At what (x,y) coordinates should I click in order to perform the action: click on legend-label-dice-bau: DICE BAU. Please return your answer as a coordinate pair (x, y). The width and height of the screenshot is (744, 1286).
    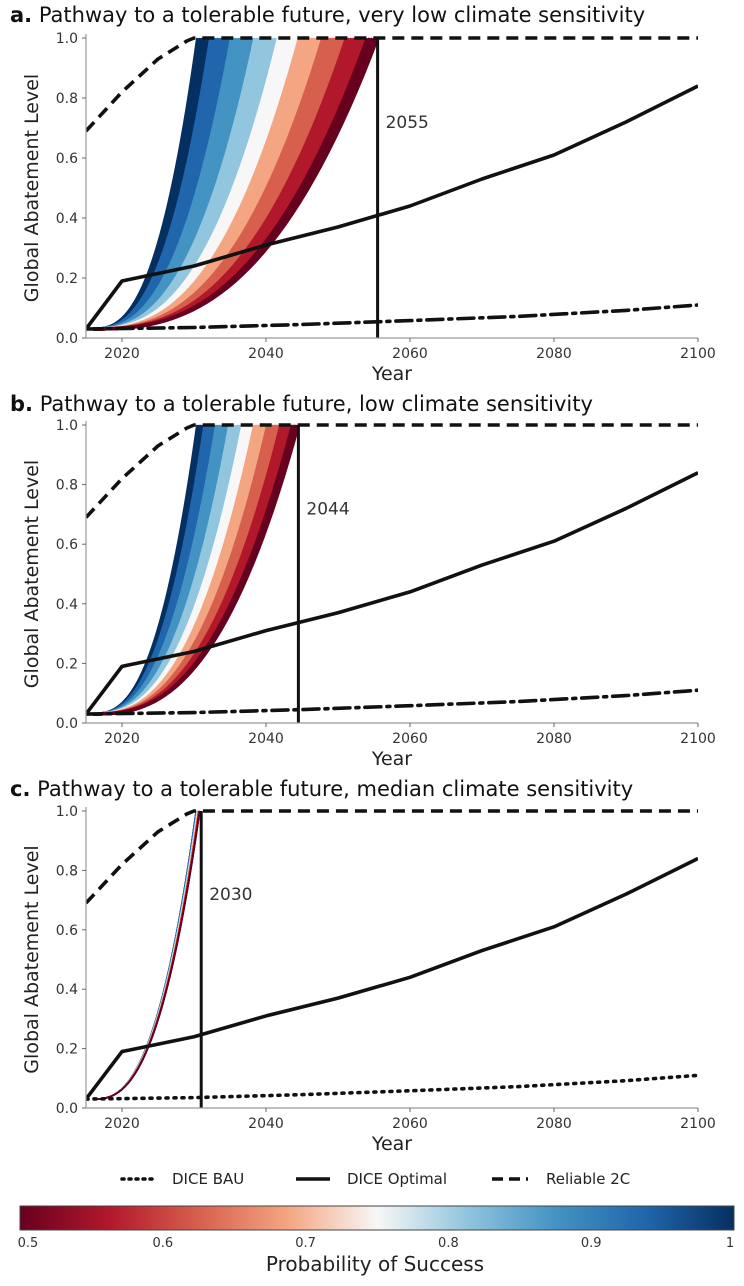
    Looking at the image, I should click on (208, 1179).